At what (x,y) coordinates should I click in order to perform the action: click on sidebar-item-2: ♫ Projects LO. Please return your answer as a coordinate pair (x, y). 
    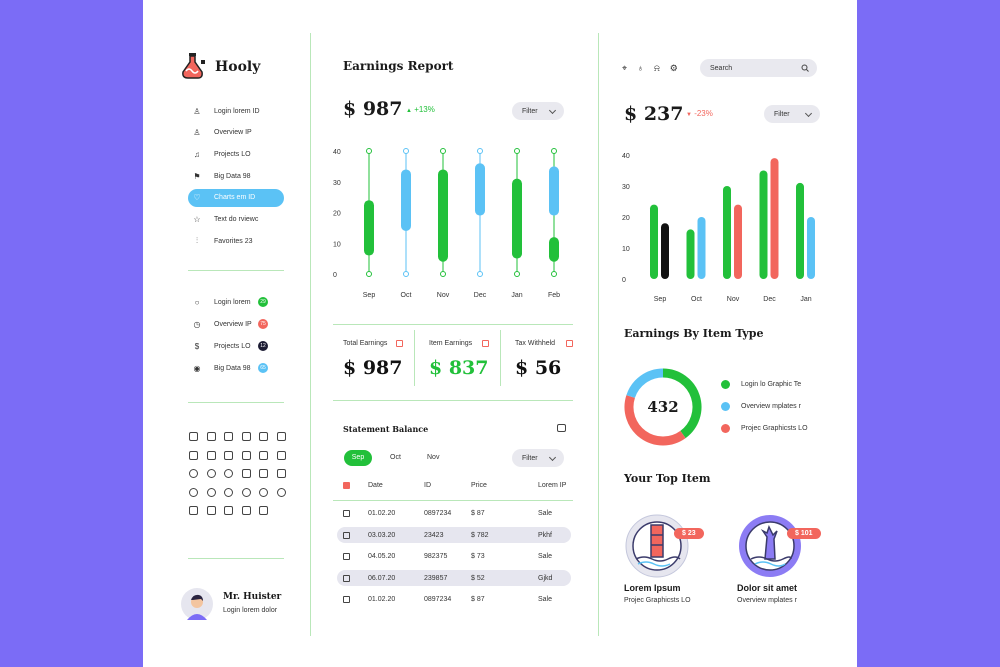
    Looking at the image, I should click on (236, 154).